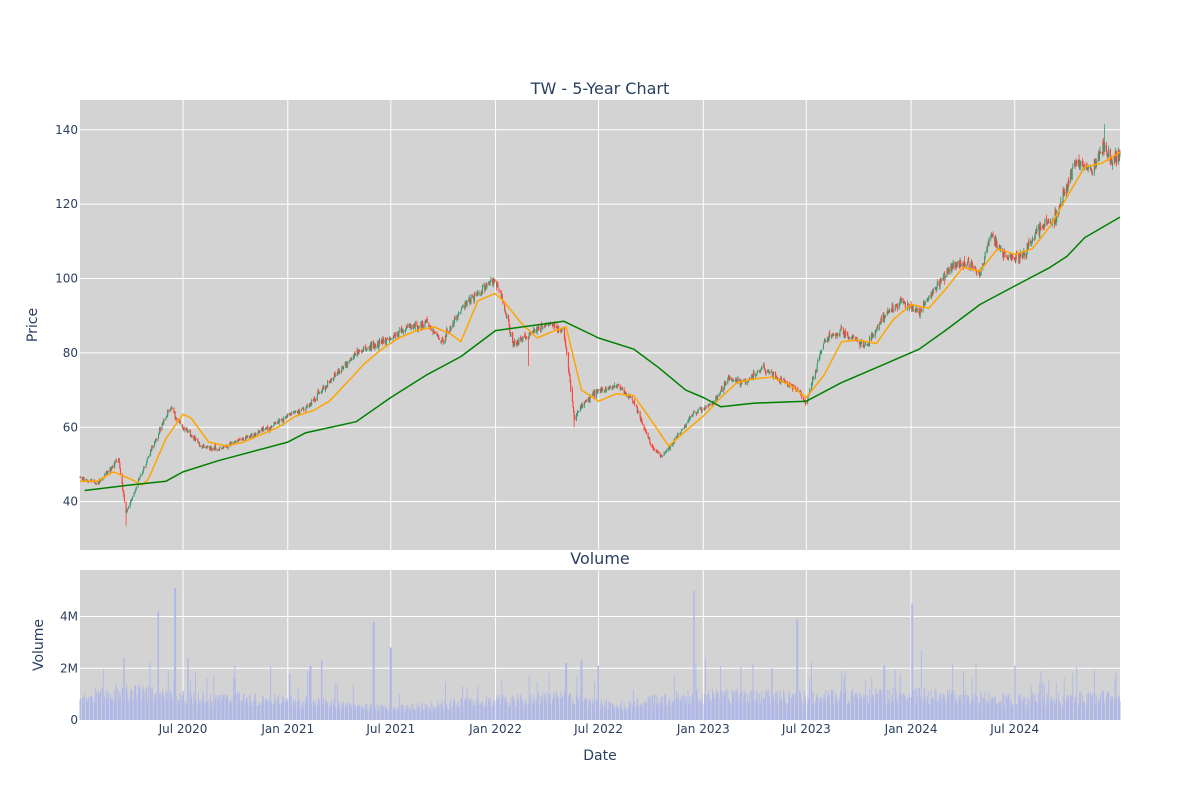 The height and width of the screenshot is (800, 1200). I want to click on price-y-tick-label: 80, so click(70, 353).